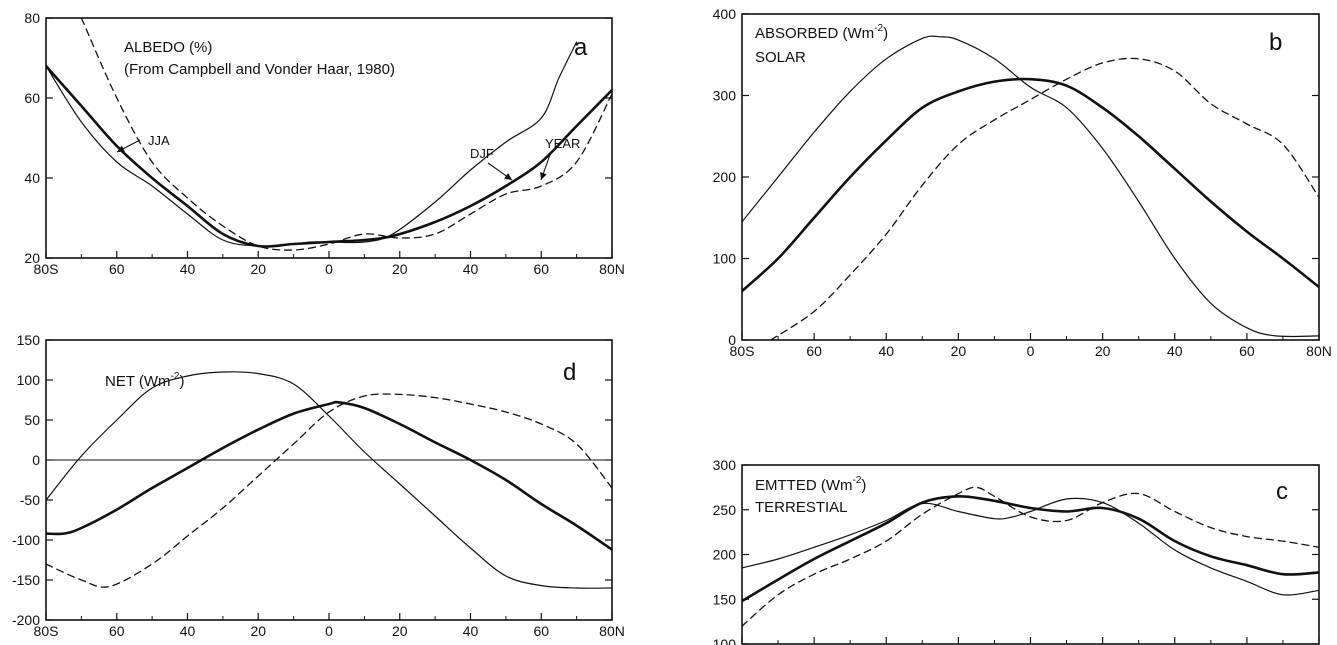  I want to click on panel-letter: c, so click(1282, 491).